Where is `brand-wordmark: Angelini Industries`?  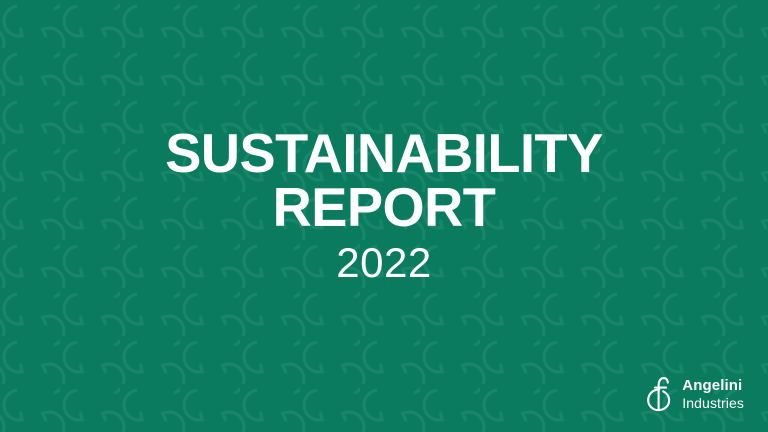 brand-wordmark: Angelini Industries is located at coordinates (713, 394).